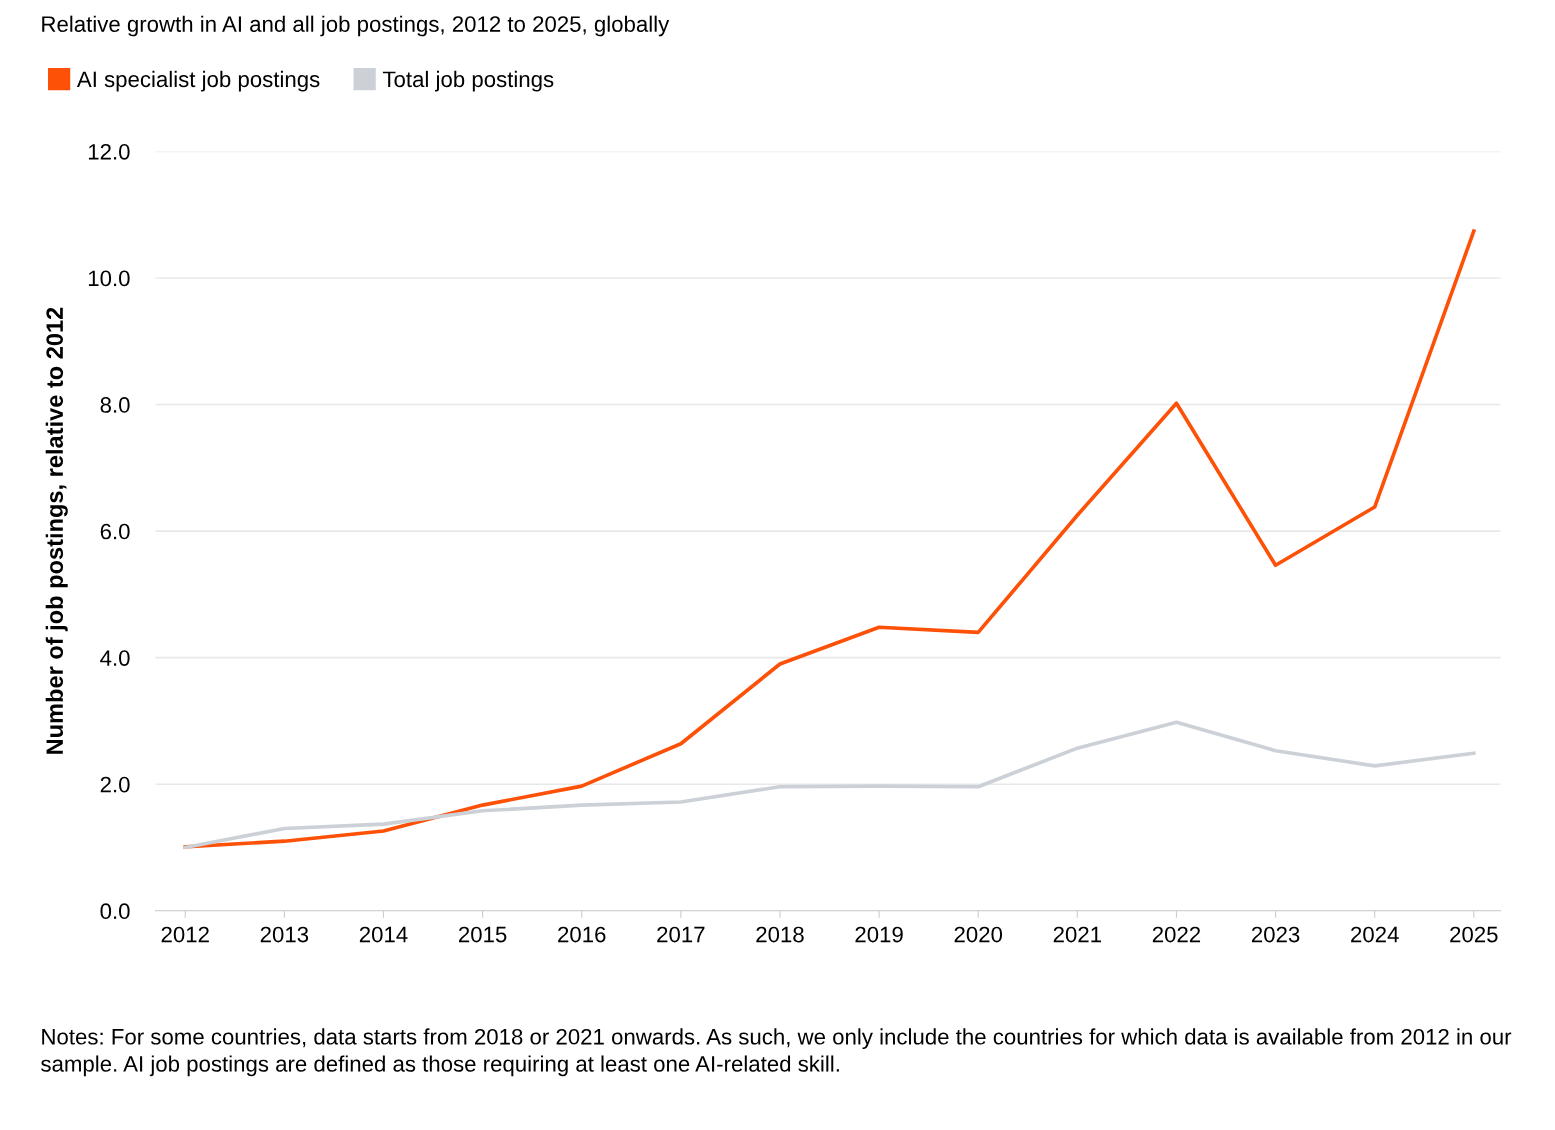 The image size is (1555, 1130). Describe the element at coordinates (109, 278) in the screenshot. I see `y-tick-label: 10.0` at that location.